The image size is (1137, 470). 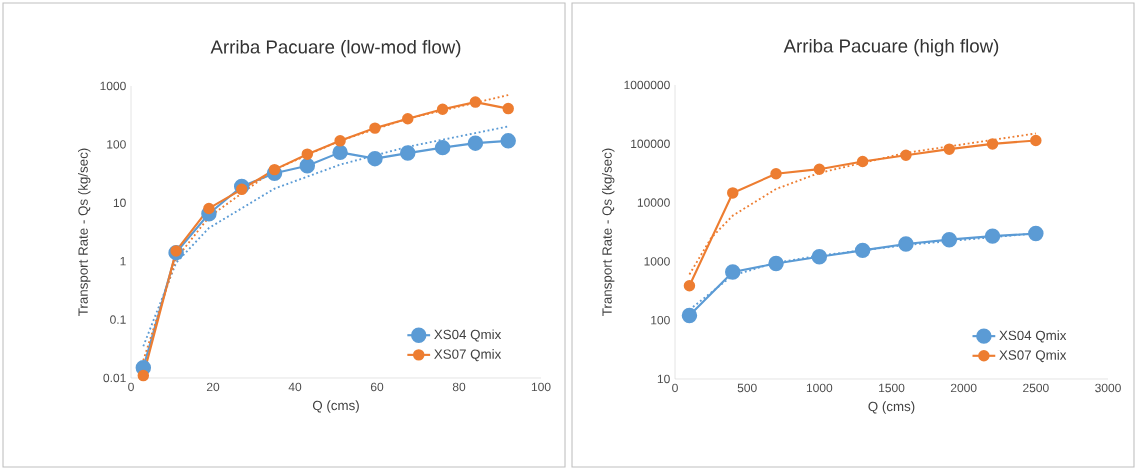 I want to click on x-tick-label: 3000, so click(x=1108, y=388).